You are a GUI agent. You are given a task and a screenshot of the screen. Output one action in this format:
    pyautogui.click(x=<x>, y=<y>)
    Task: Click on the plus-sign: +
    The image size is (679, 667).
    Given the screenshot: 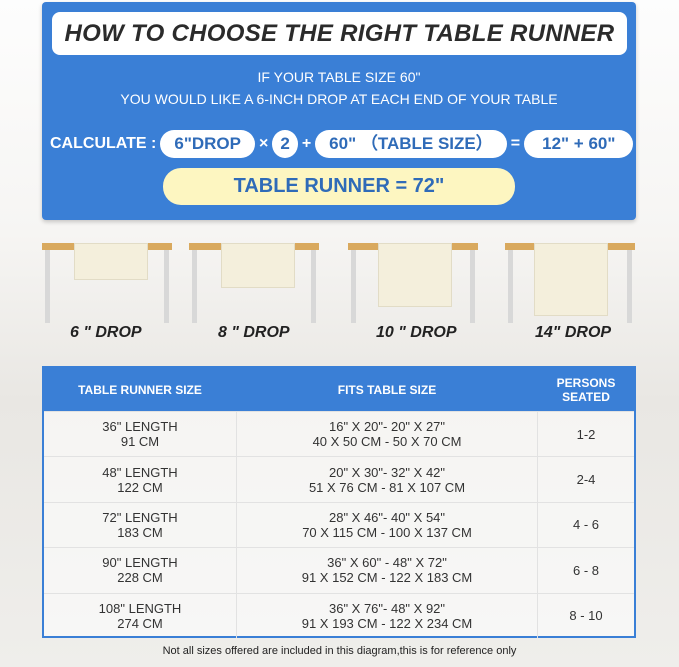 What is the action you would take?
    pyautogui.click(x=306, y=143)
    